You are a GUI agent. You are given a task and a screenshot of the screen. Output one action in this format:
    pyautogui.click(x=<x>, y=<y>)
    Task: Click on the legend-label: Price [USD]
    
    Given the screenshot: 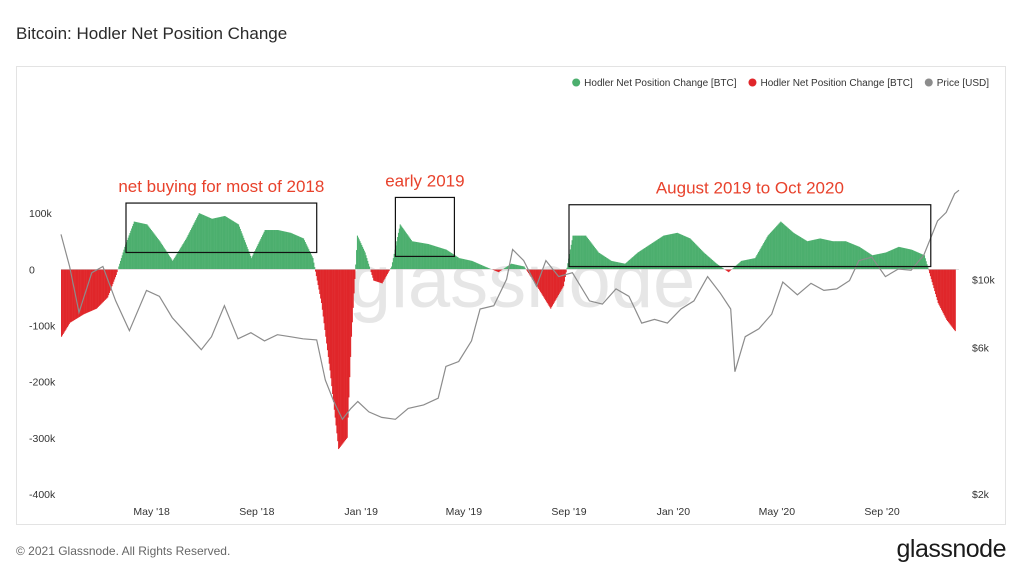 What is the action you would take?
    pyautogui.click(x=963, y=83)
    